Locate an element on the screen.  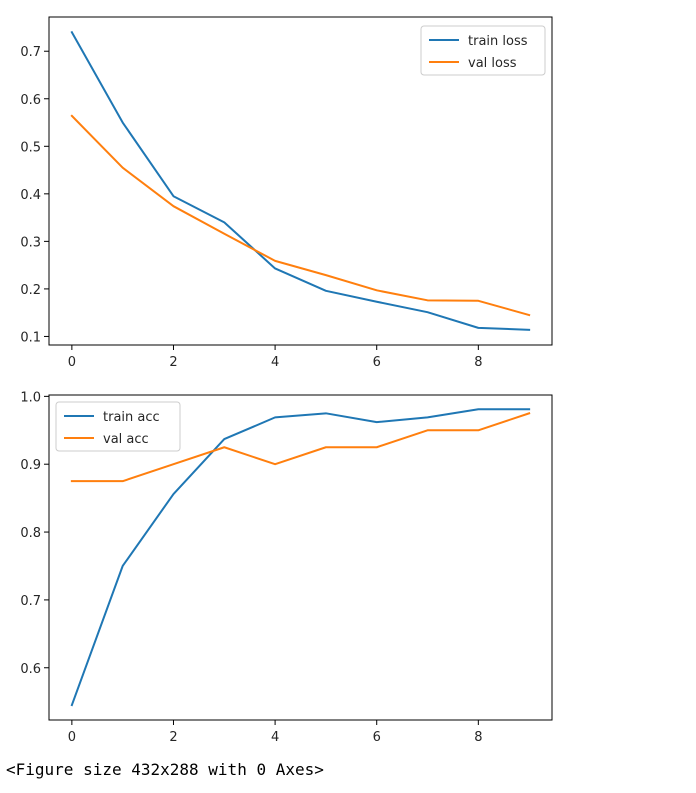
loss-legend-label-train-loss: train loss is located at coordinates (498, 41).